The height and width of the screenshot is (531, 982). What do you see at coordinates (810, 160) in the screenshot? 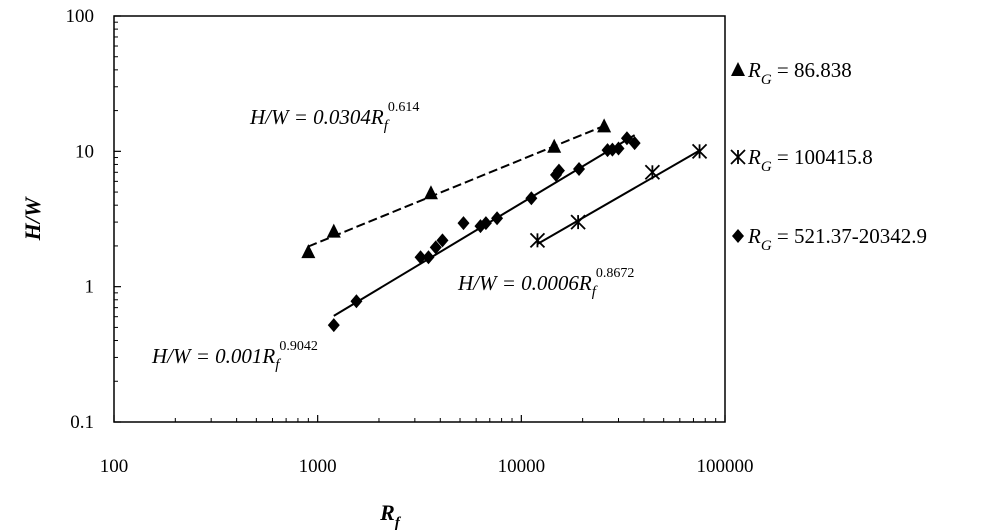
I see `legend-label: RG = 100415.8` at bounding box center [810, 160].